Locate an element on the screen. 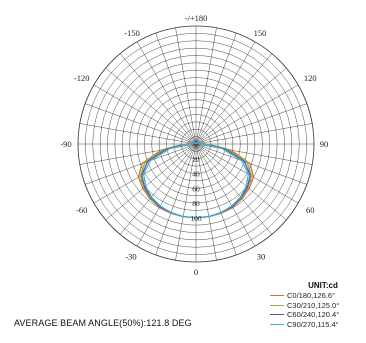 The height and width of the screenshot is (343, 366). ring-label: 20 is located at coordinates (196, 159).